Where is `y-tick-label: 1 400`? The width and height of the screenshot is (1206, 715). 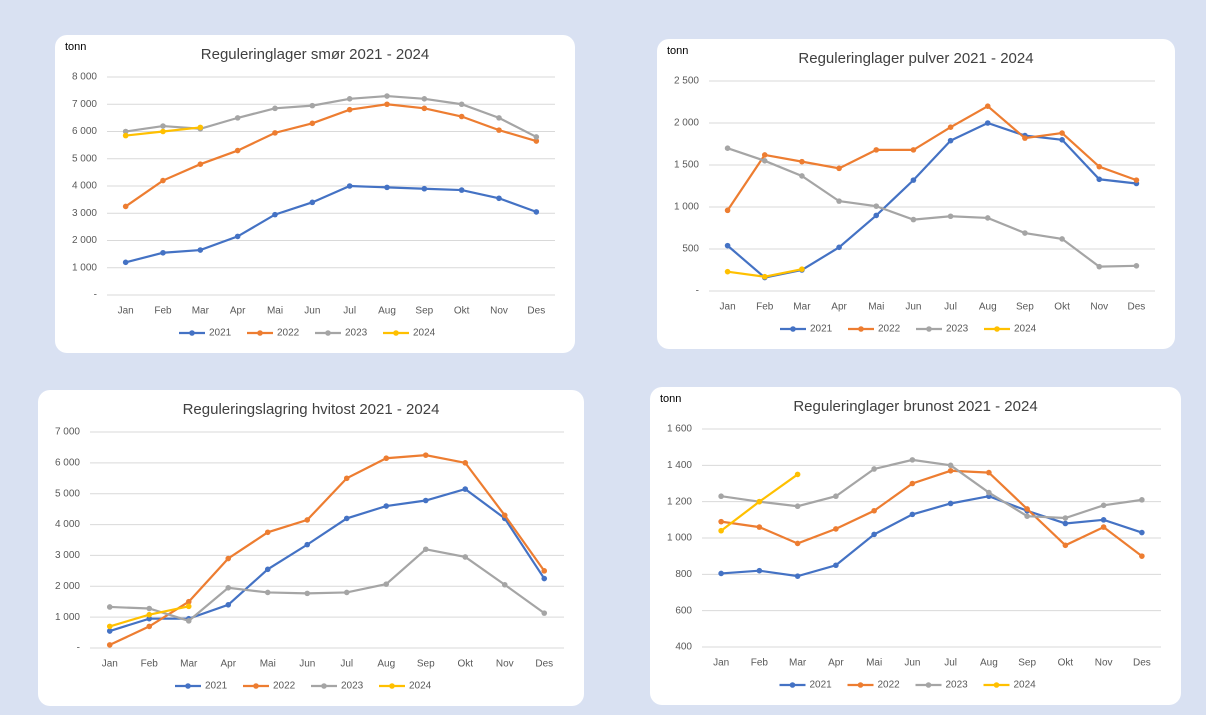 y-tick-label: 1 400 is located at coordinates (679, 465).